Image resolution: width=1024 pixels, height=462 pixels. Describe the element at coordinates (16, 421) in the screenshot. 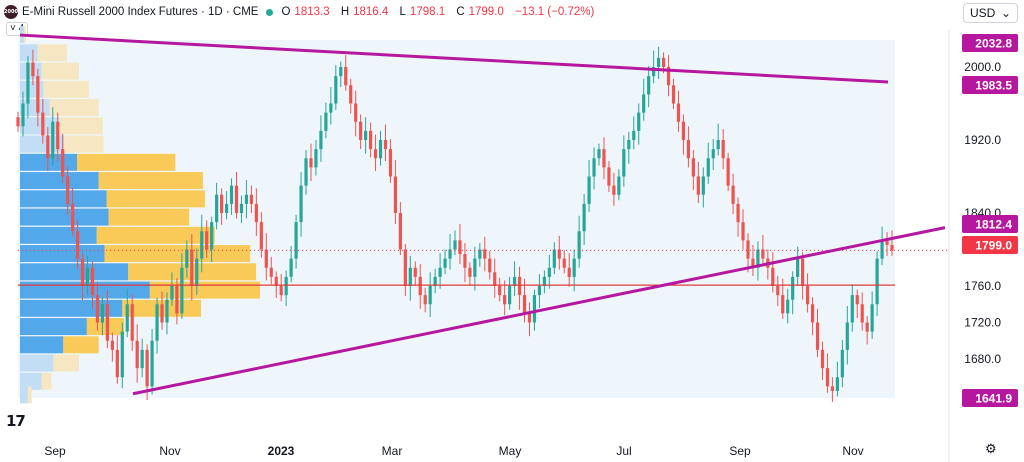

I see `tradingview-logo: 17` at that location.